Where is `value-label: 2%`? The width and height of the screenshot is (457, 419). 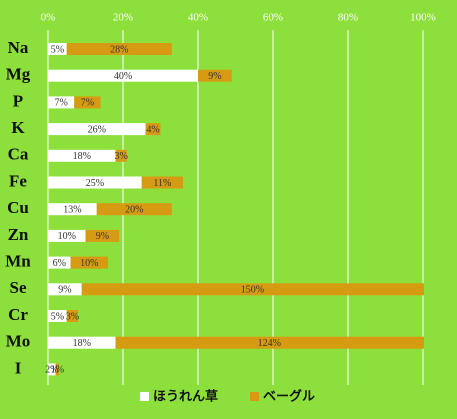
value-label: 2% is located at coordinates (51, 370).